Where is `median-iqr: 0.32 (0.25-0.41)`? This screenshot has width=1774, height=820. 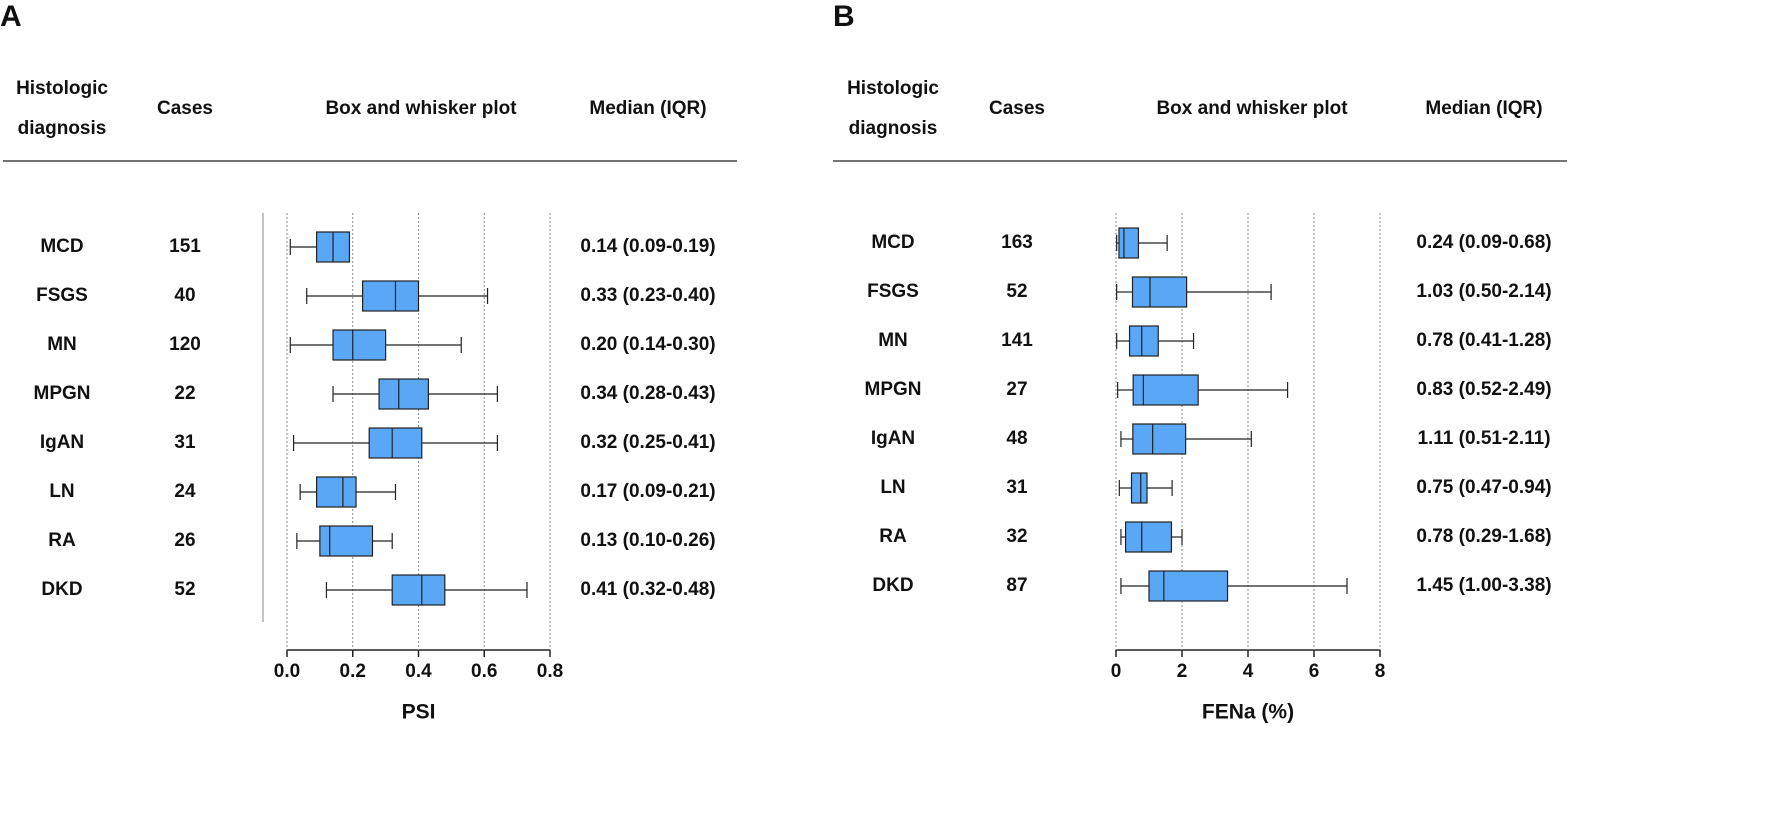 median-iqr: 0.32 (0.25-0.41) is located at coordinates (647, 442).